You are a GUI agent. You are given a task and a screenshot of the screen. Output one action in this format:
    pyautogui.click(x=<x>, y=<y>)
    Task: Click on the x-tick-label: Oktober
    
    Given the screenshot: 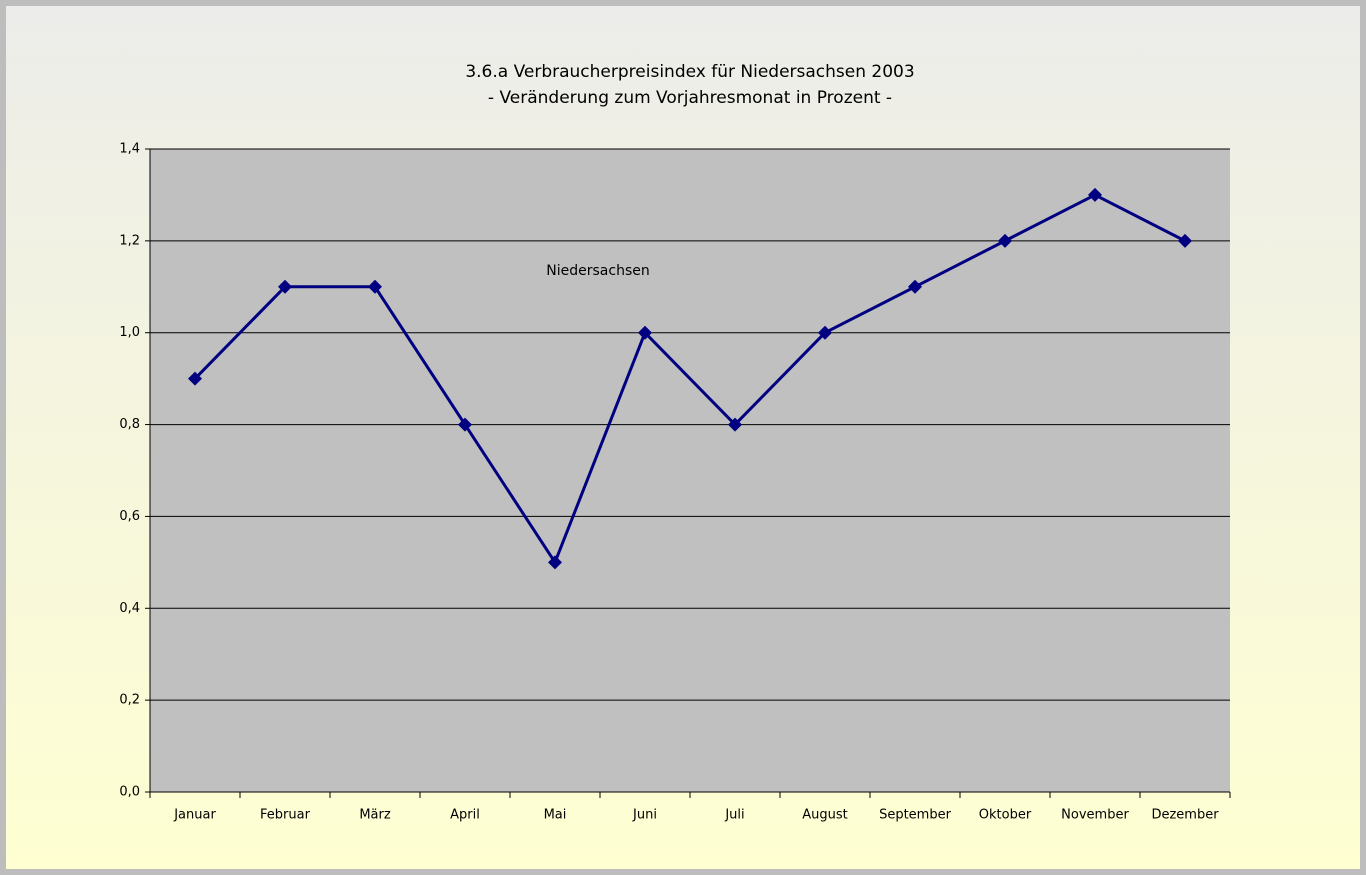 What is the action you would take?
    pyautogui.click(x=1005, y=815)
    